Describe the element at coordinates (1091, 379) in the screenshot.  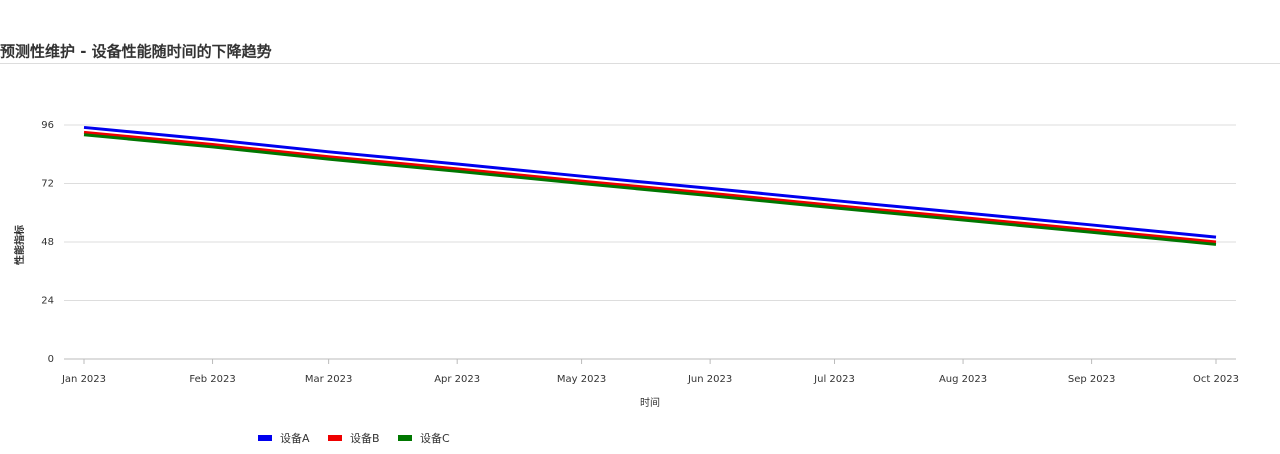
I see `x-tick-label: Sep 2023` at that location.